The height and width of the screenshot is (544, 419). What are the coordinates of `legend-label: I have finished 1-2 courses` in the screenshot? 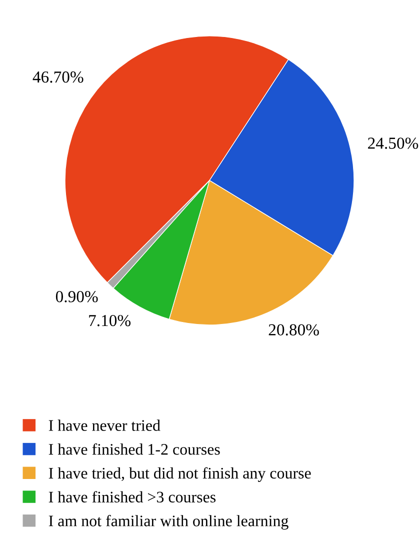 It's located at (134, 449).